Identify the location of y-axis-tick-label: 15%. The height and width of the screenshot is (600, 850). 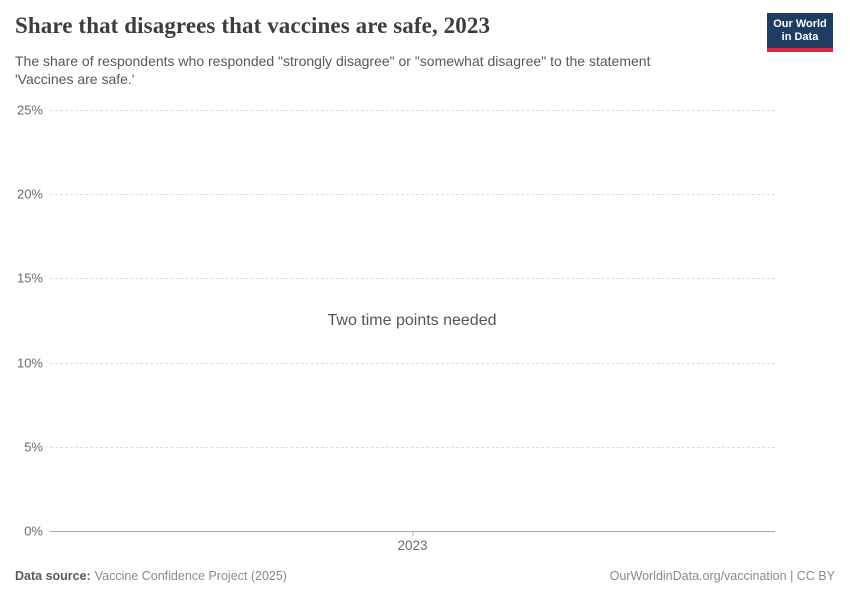
(29, 278).